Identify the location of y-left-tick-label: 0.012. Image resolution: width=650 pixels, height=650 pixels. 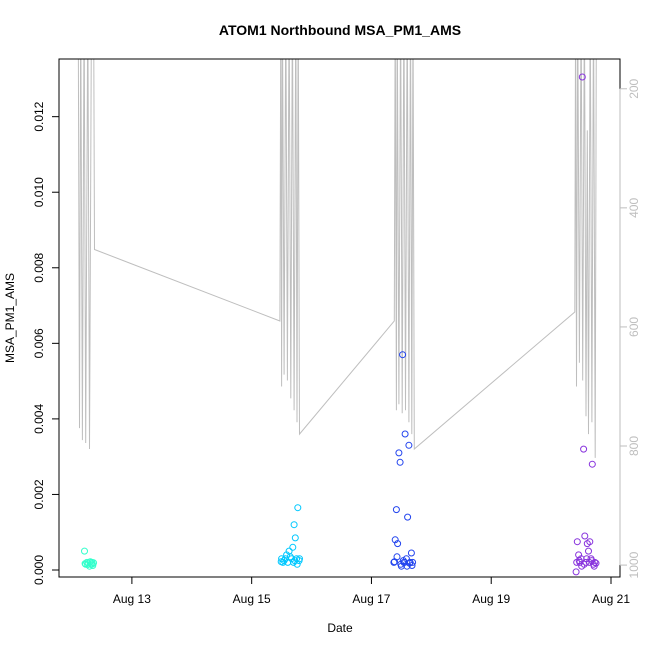
(39, 116).